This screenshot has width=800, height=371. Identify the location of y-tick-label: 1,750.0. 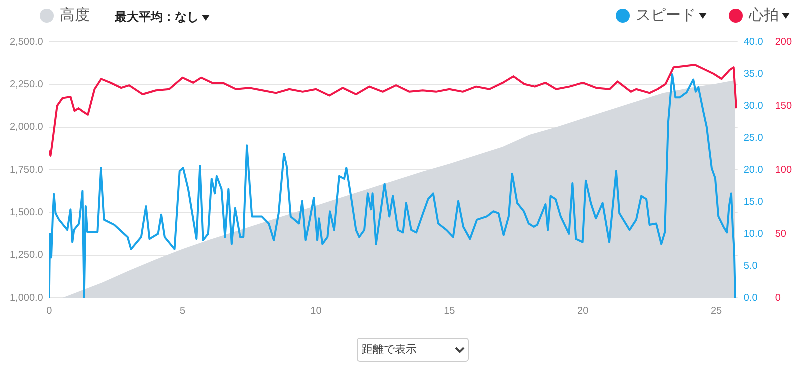
(27, 170).